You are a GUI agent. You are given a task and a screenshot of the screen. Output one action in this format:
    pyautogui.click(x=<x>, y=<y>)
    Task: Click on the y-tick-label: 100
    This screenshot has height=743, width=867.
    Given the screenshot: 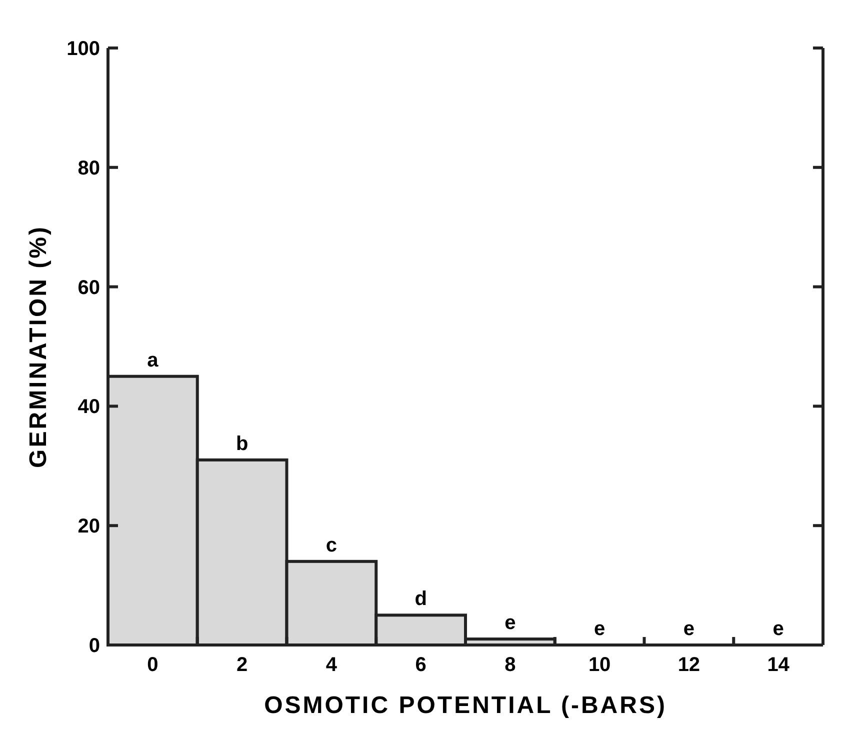 What is the action you would take?
    pyautogui.click(x=83, y=49)
    